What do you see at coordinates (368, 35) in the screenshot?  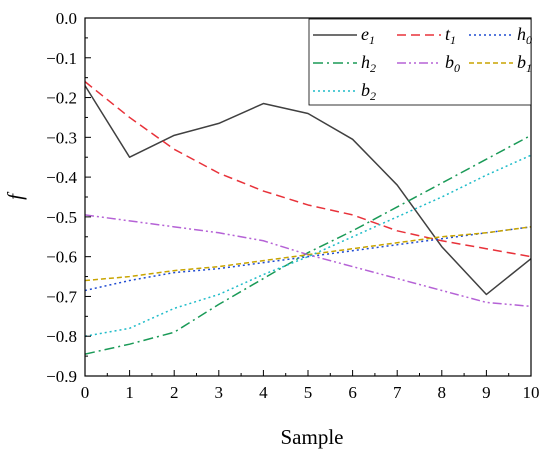 I see `legend-label-e1: e1` at bounding box center [368, 35].